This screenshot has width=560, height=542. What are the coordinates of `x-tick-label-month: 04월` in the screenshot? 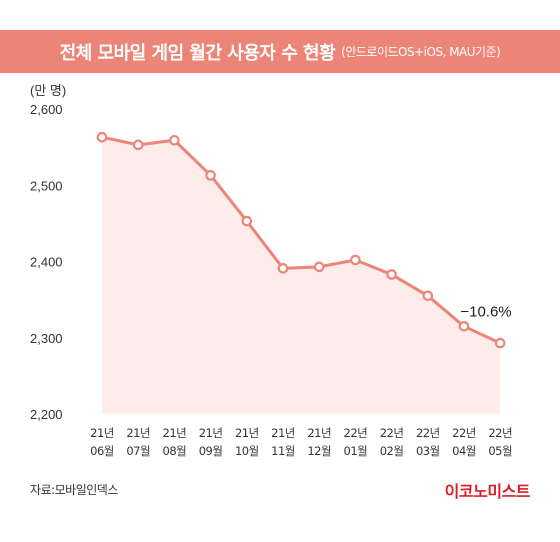 It's located at (464, 451).